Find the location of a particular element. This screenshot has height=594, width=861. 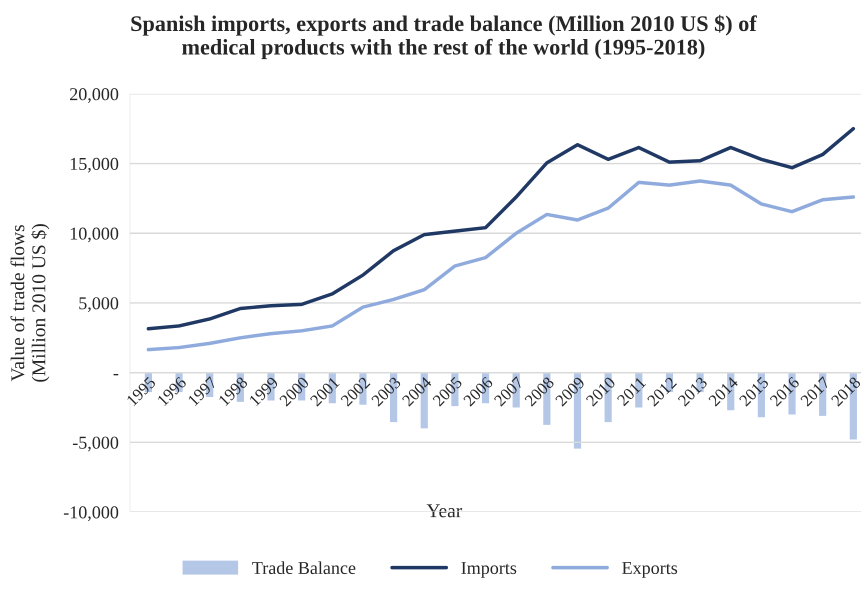

y-tick-label: - is located at coordinates (116, 375).